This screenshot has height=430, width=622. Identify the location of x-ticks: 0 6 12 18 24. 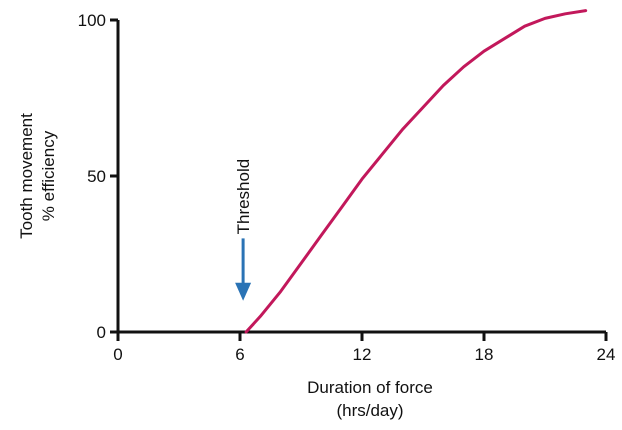
(364, 348).